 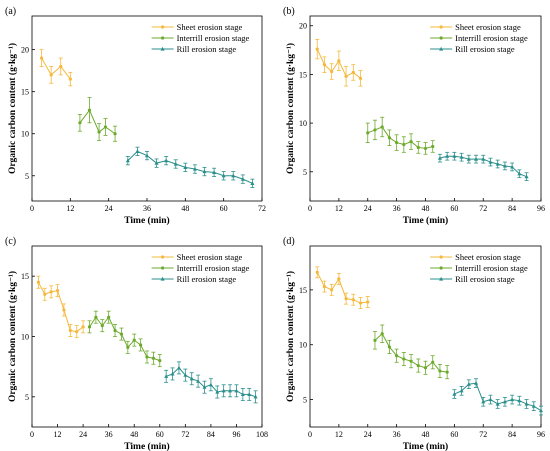 I want to click on y-axis-label: Organic carbon content (g·kg⁻¹), so click(x=12, y=336).